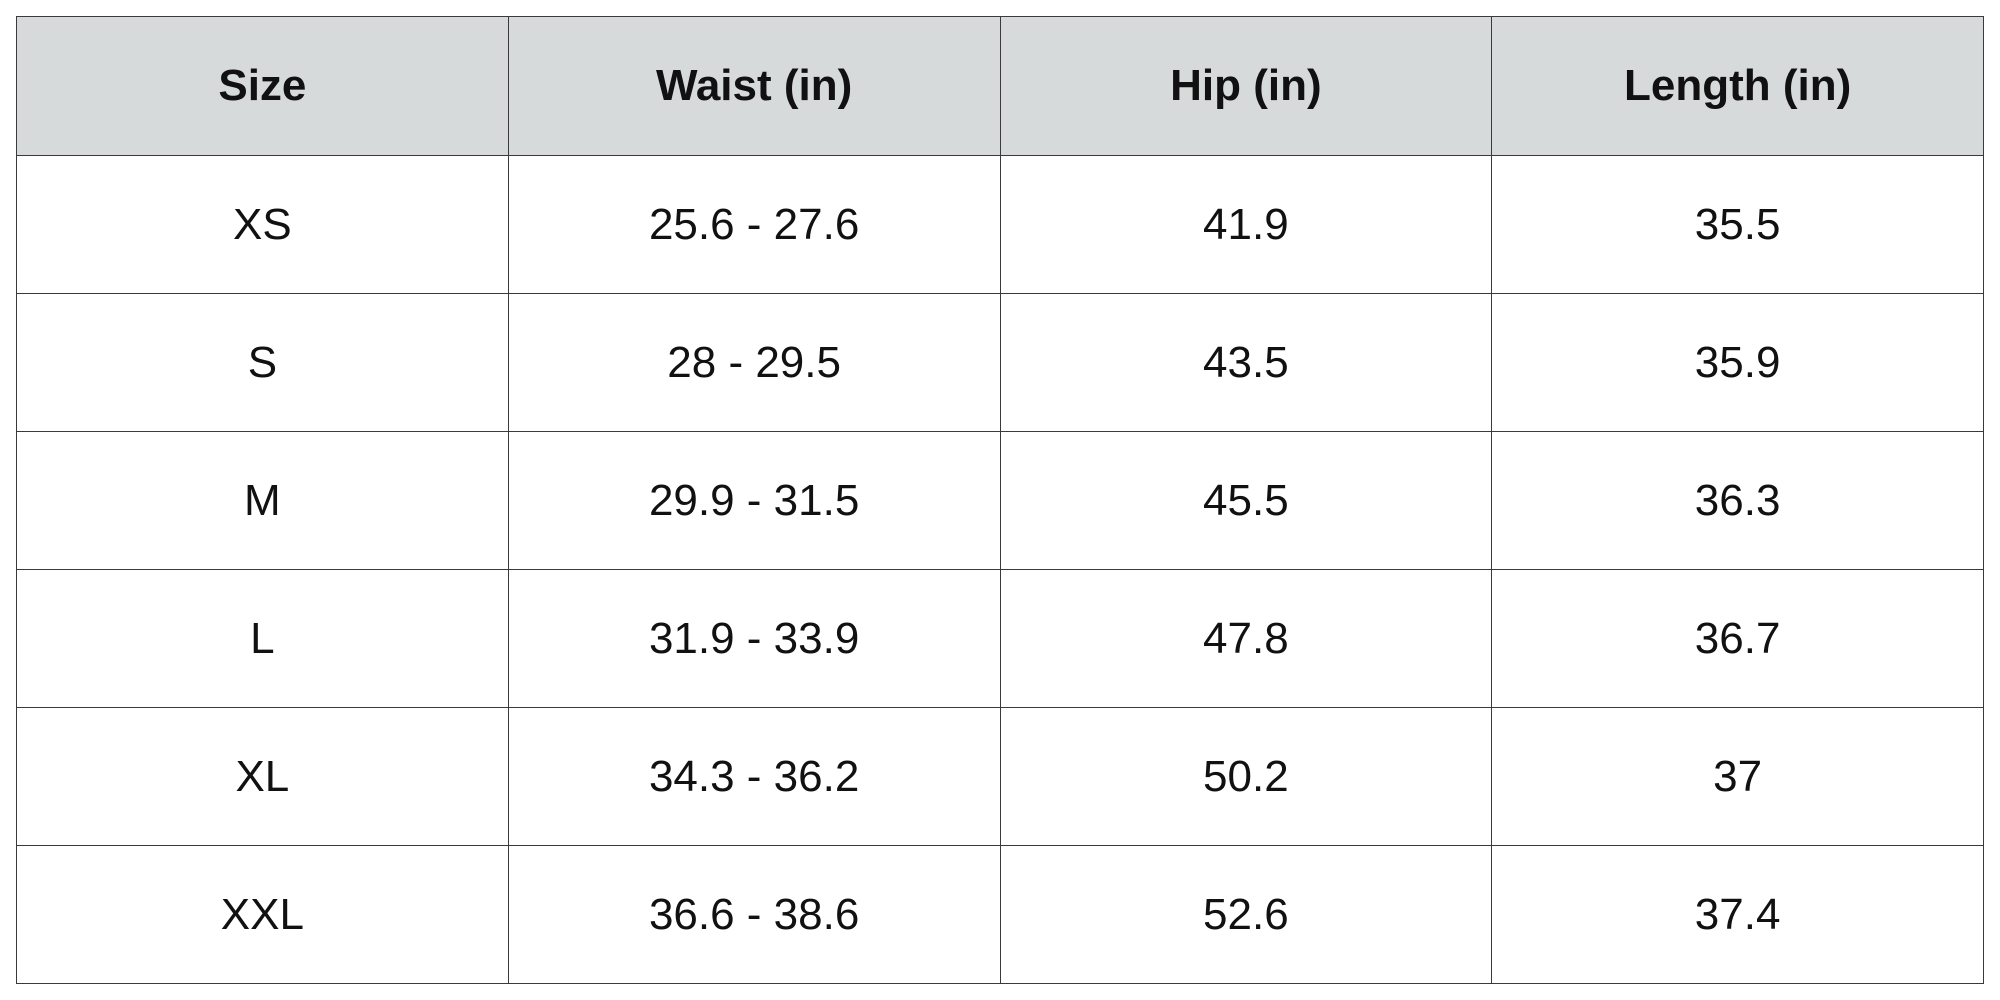 The width and height of the screenshot is (2000, 1000). Describe the element at coordinates (754, 914) in the screenshot. I see `cell-waist: 36.6 - 38.6` at that location.